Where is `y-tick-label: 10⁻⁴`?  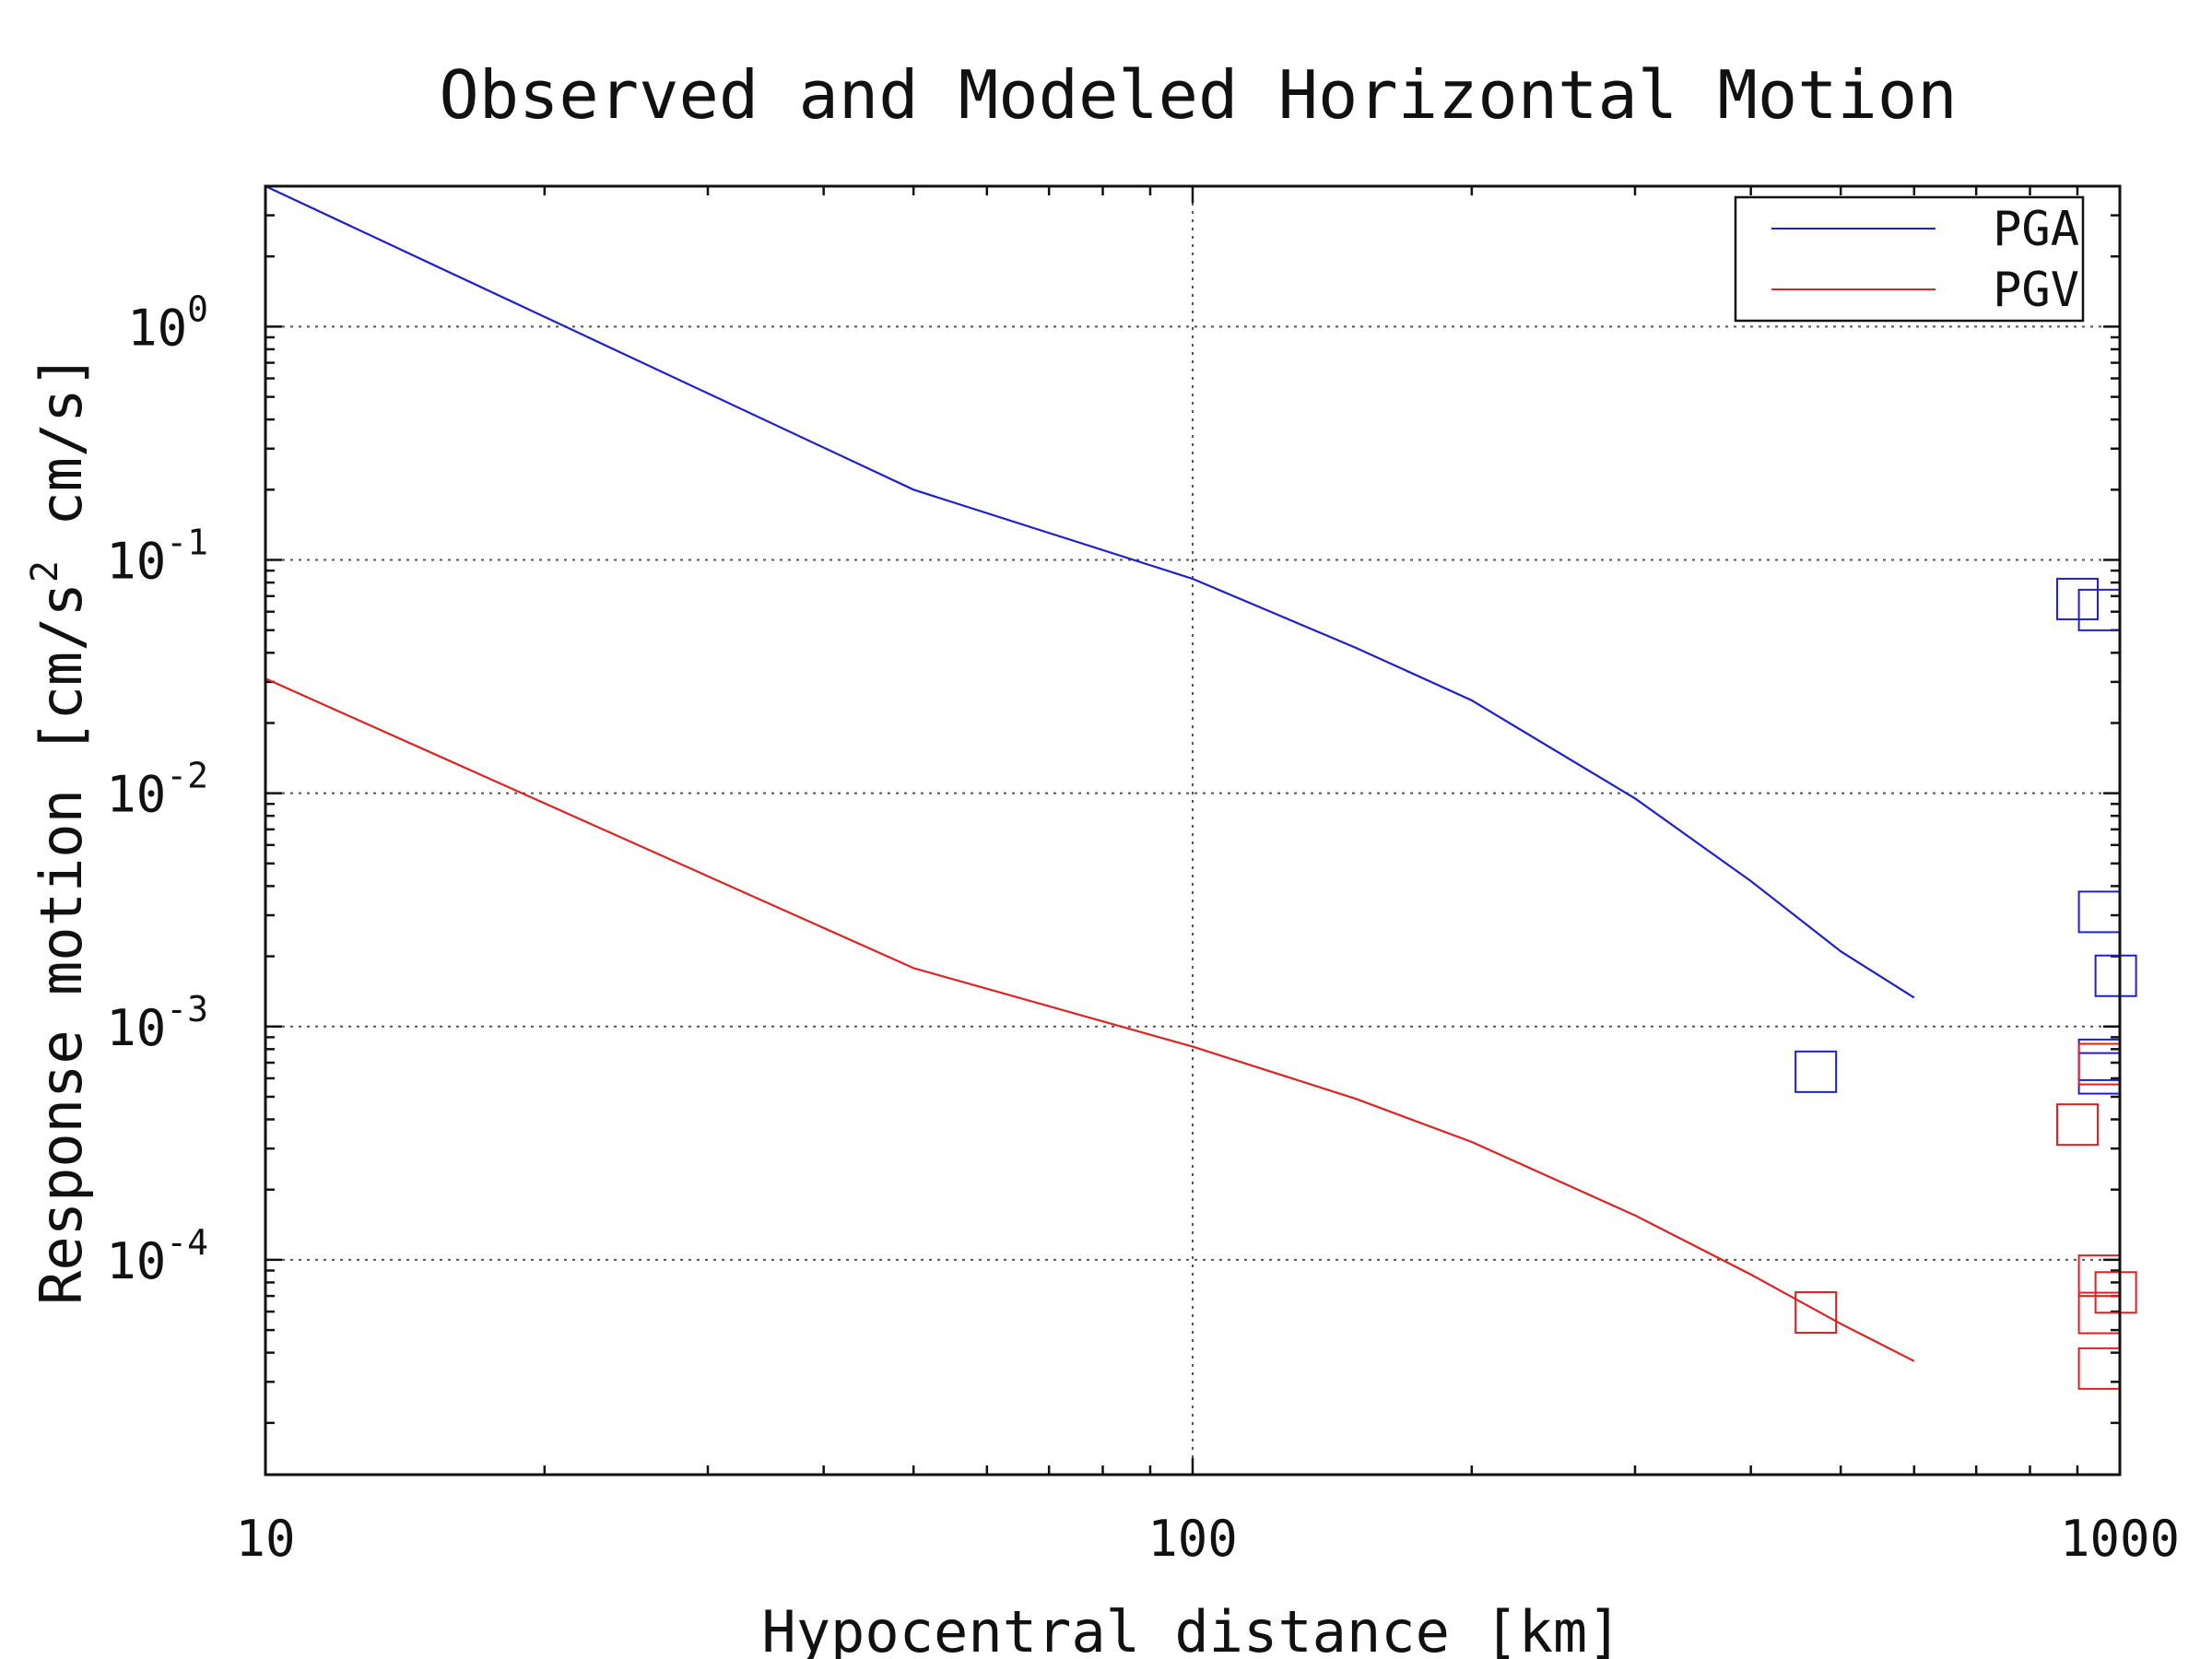
y-tick-label: 10⁻⁴ is located at coordinates (157, 1256).